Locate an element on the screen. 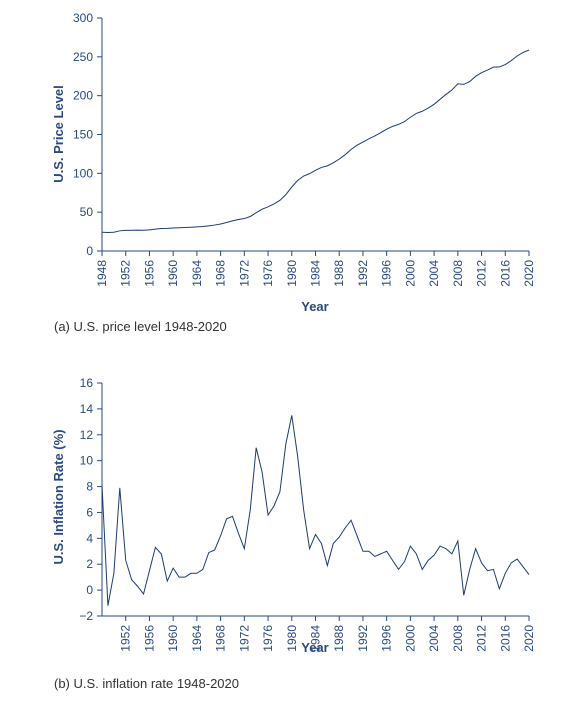 This screenshot has width=586, height=717. price-level-x-tick-label: 2016 is located at coordinates (505, 273).